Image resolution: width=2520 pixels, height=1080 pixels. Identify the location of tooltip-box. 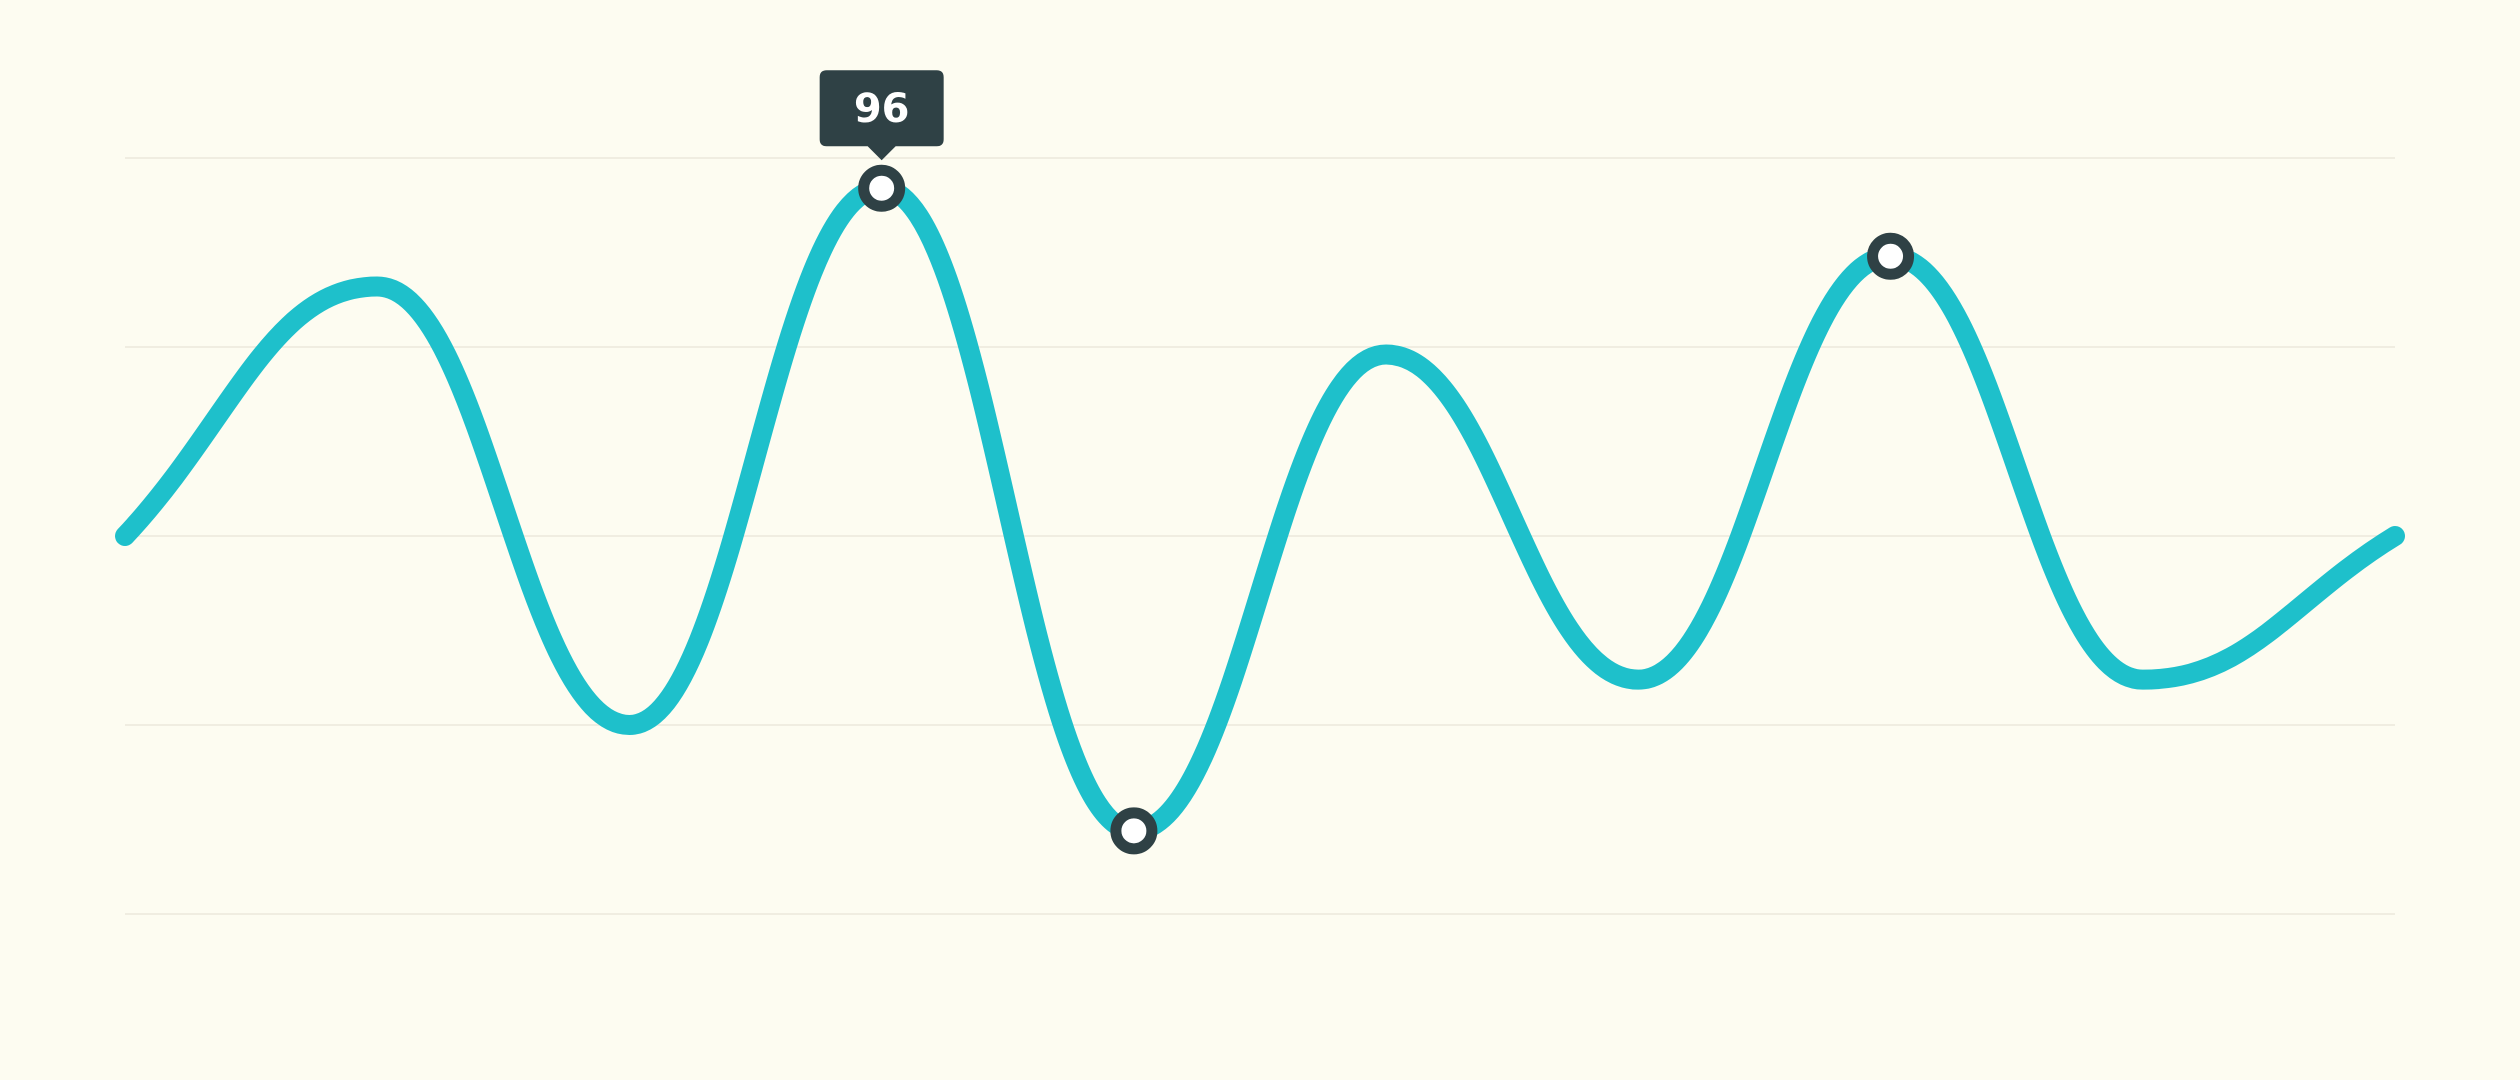
(881, 115).